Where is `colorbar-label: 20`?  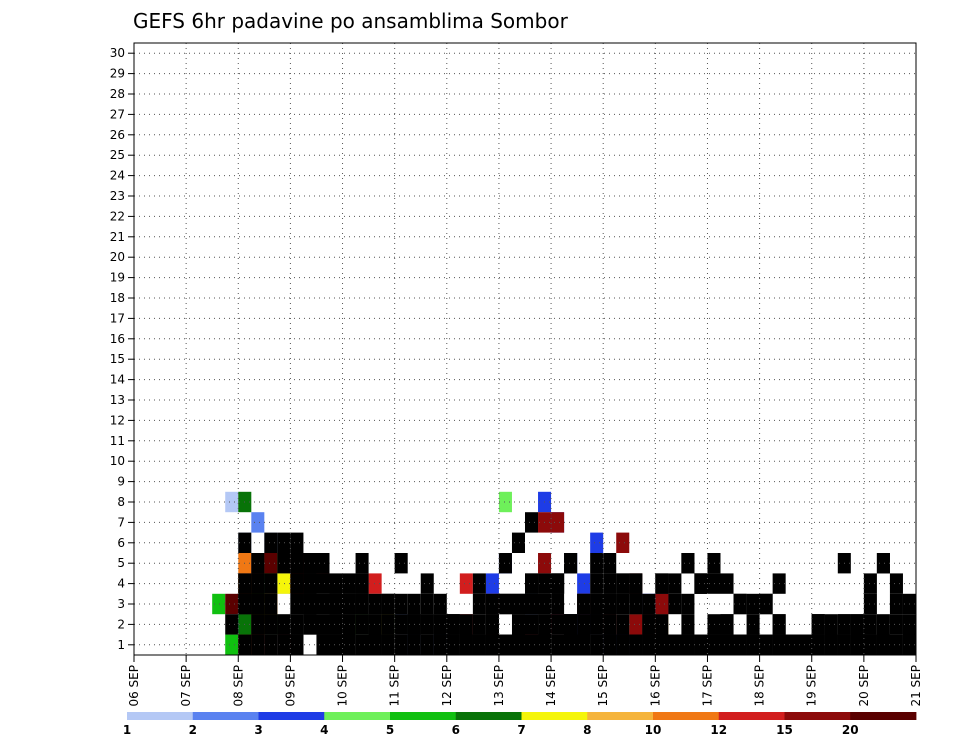 colorbar-label: 20 is located at coordinates (850, 730).